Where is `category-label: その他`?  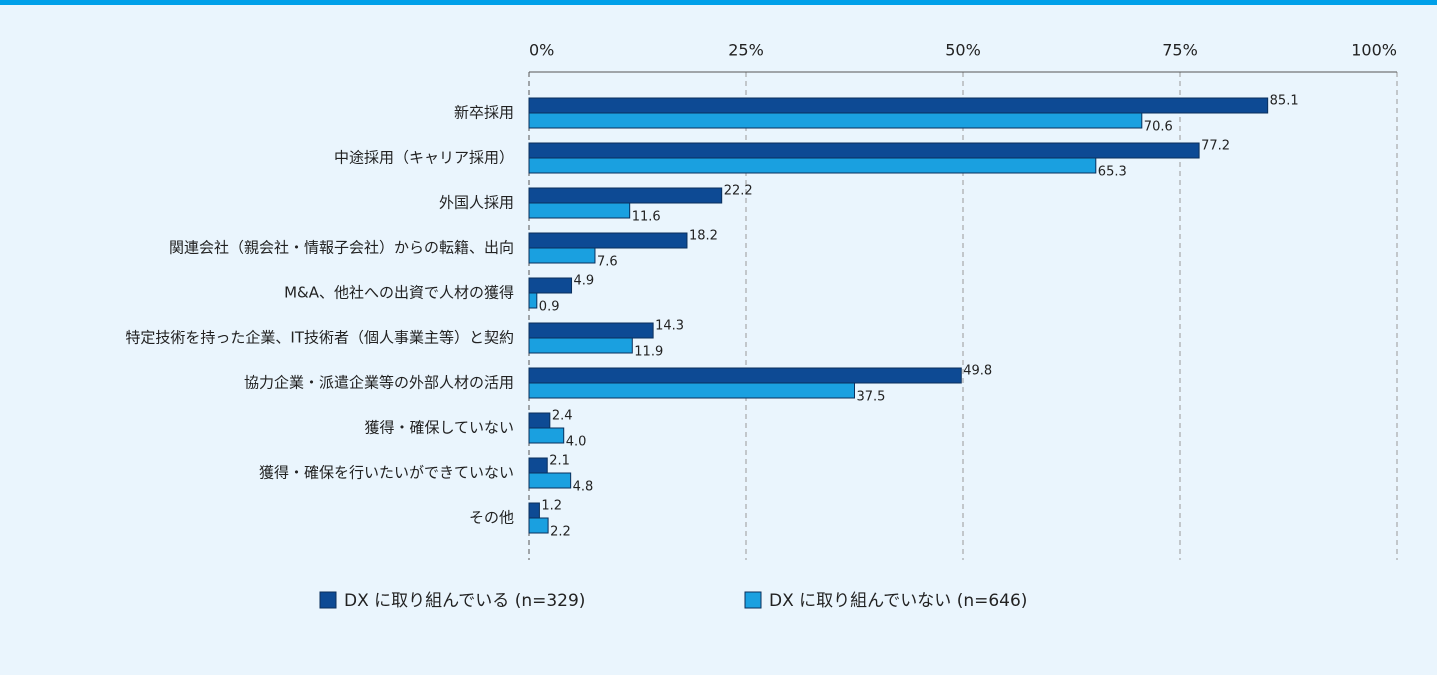 category-label: その他 is located at coordinates (491, 518).